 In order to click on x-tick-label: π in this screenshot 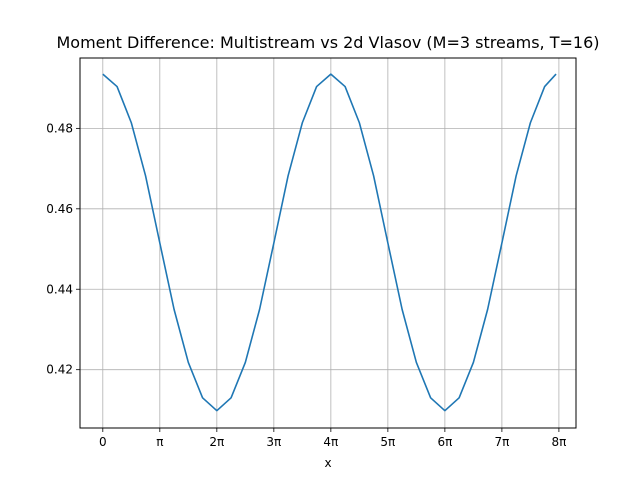, I will do `click(159, 442)`.